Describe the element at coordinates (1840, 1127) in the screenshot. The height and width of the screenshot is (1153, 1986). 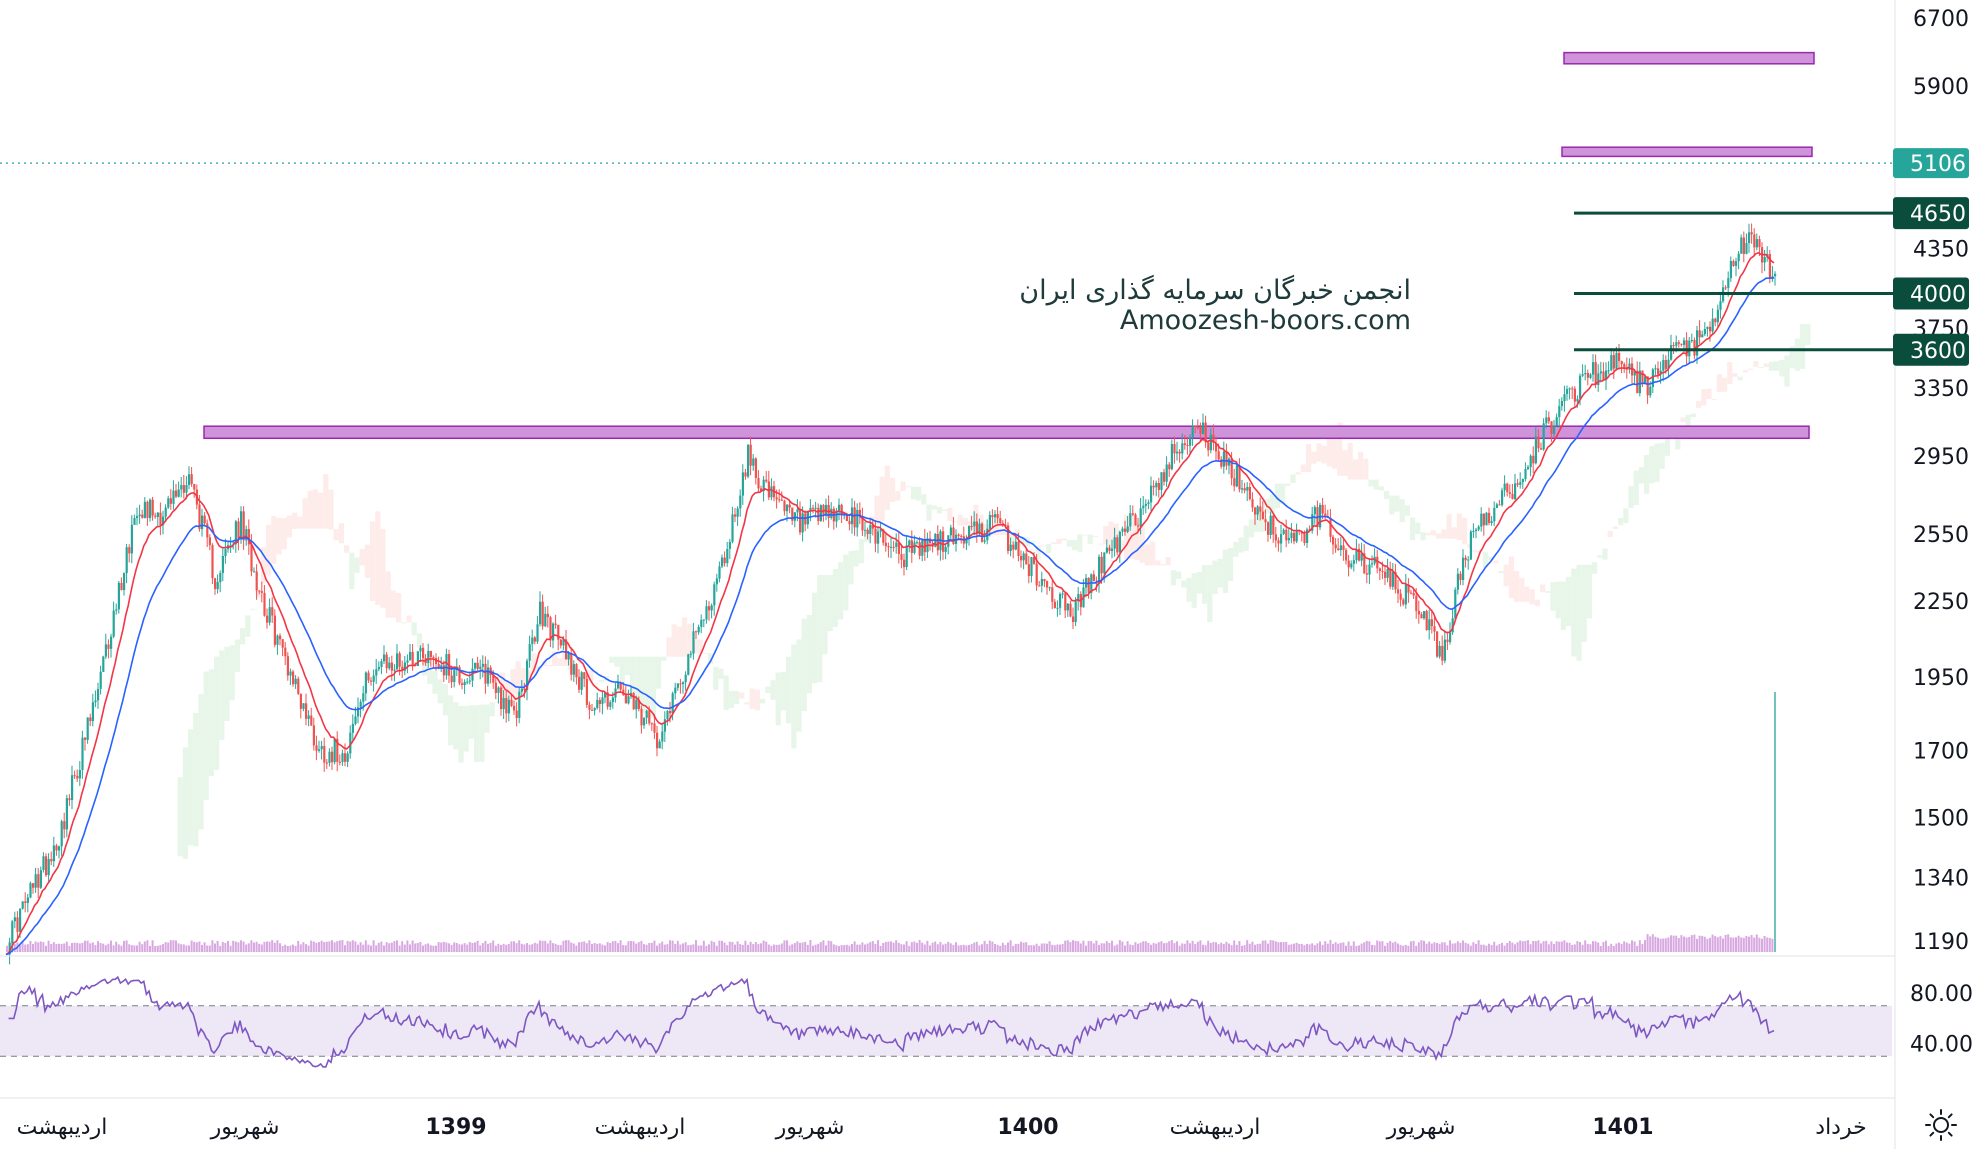
I see `time-tick-label: خرداد` at that location.